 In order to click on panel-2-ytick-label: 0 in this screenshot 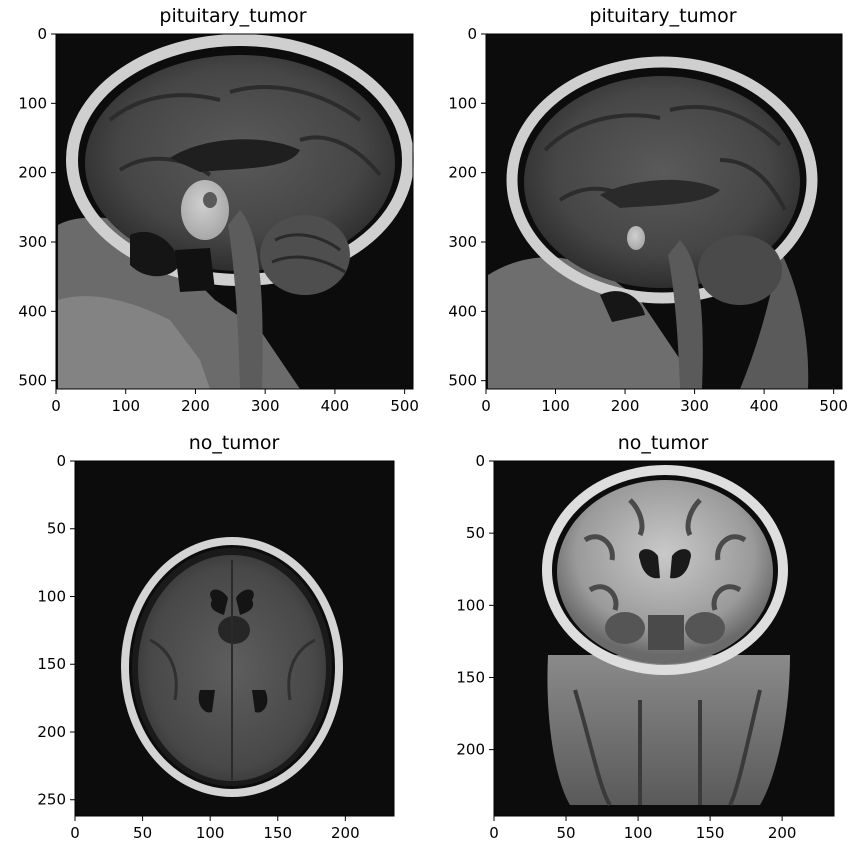, I will do `click(472, 34)`.